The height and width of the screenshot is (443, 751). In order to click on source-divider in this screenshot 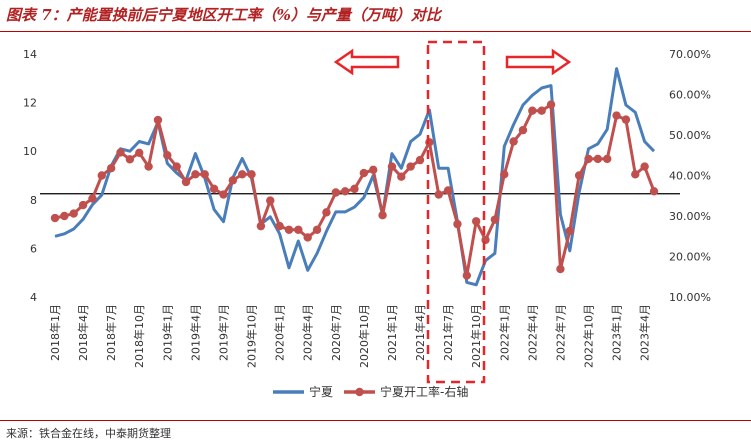, I will do `click(375, 420)`.